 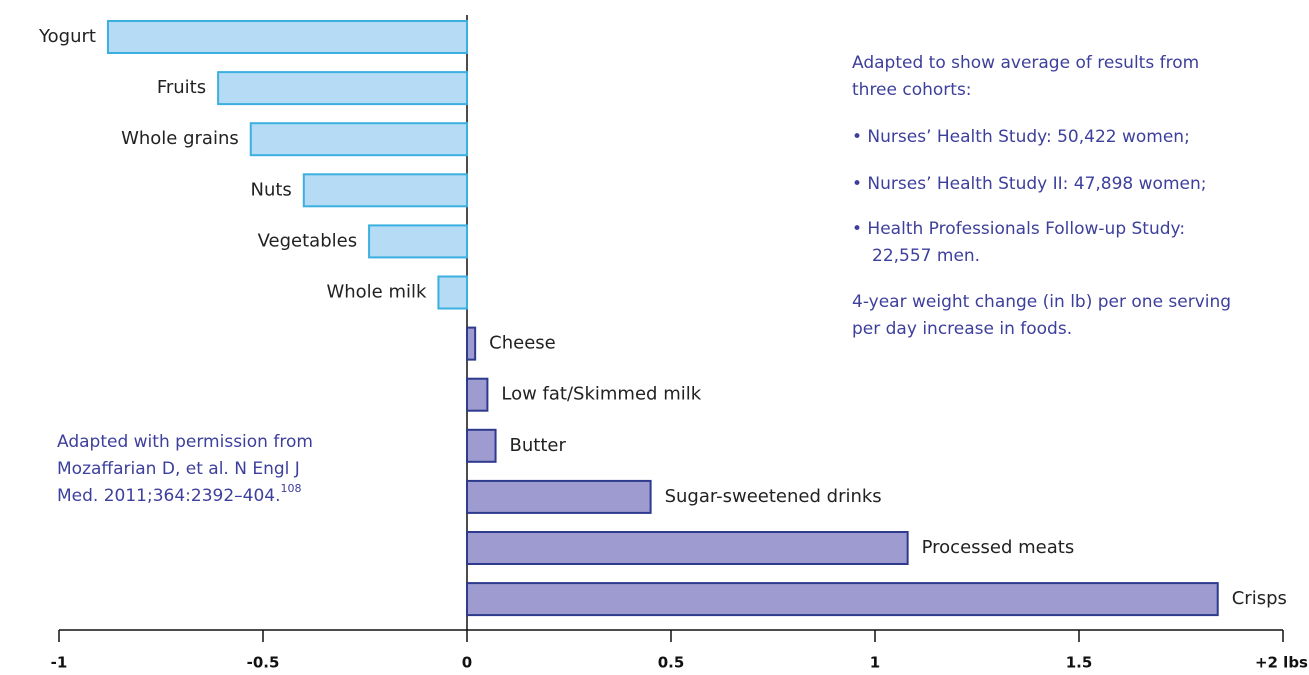 What do you see at coordinates (270, 189) in the screenshot?
I see `category-label: Nuts` at bounding box center [270, 189].